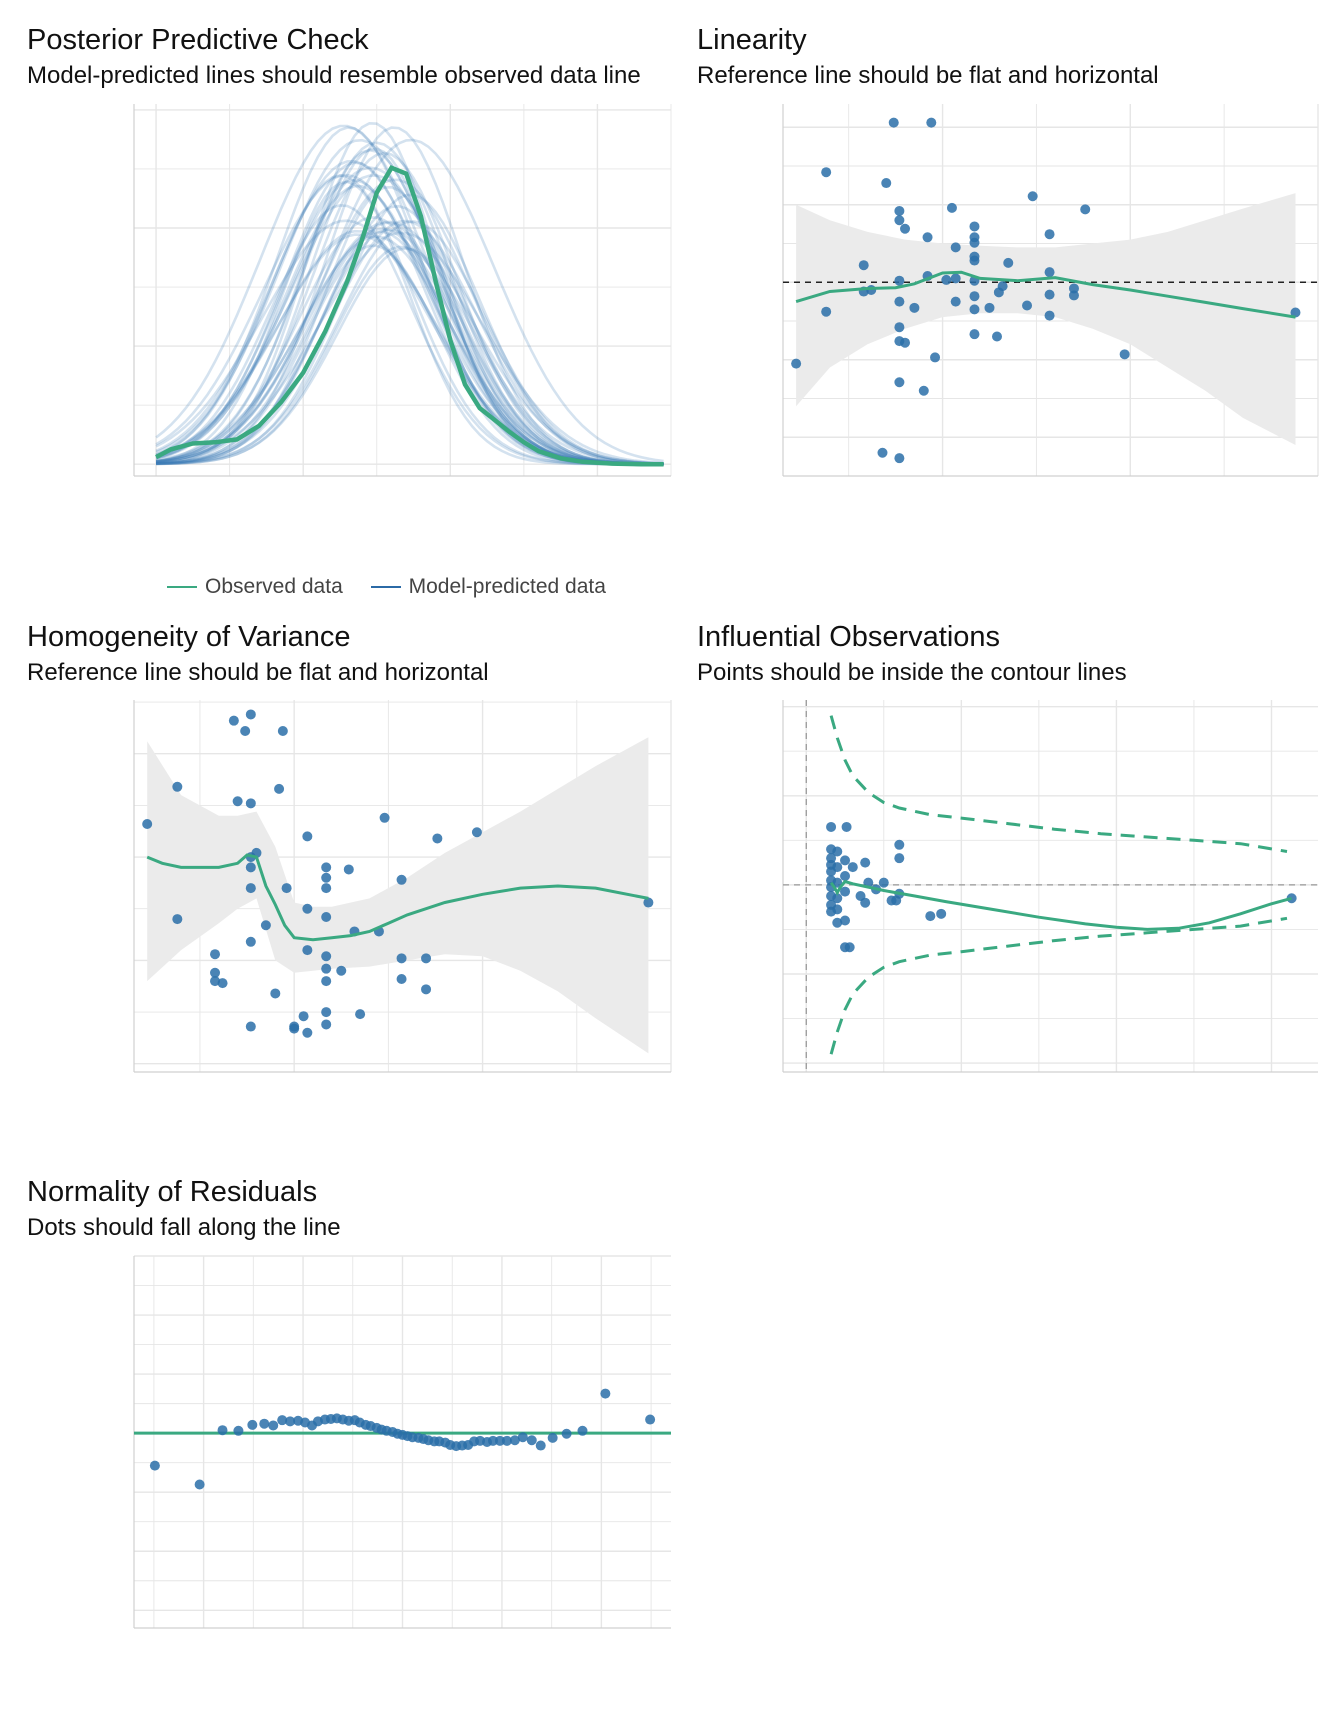  Describe the element at coordinates (402, 1442) in the screenshot. I see `qq-axes` at that location.